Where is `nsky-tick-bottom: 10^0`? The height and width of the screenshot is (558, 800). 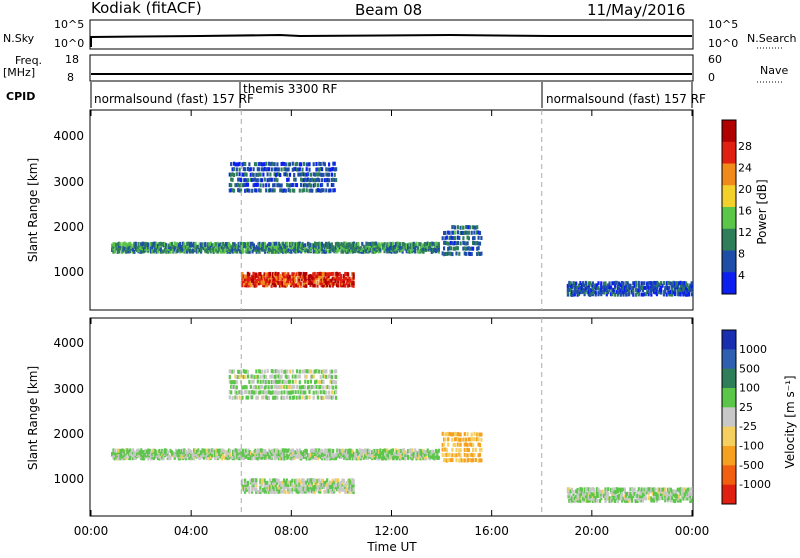
nsky-tick-bottom: 10^0 is located at coordinates (69, 43).